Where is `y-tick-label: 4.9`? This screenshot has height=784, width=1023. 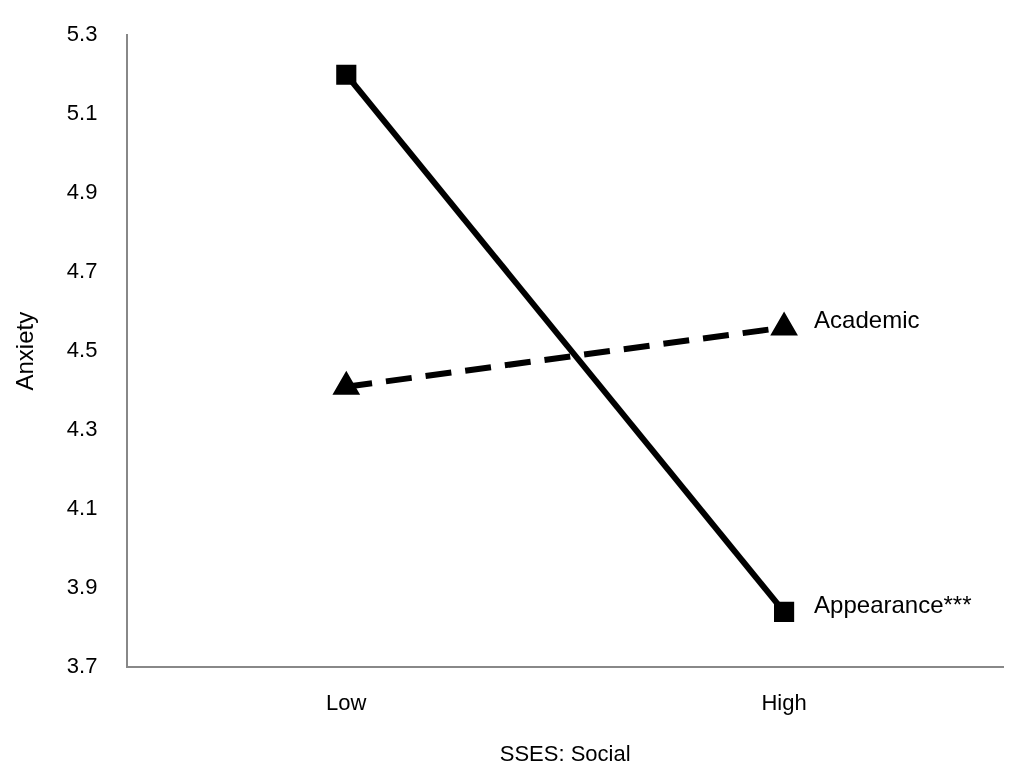
y-tick-label: 4.9 is located at coordinates (82, 192).